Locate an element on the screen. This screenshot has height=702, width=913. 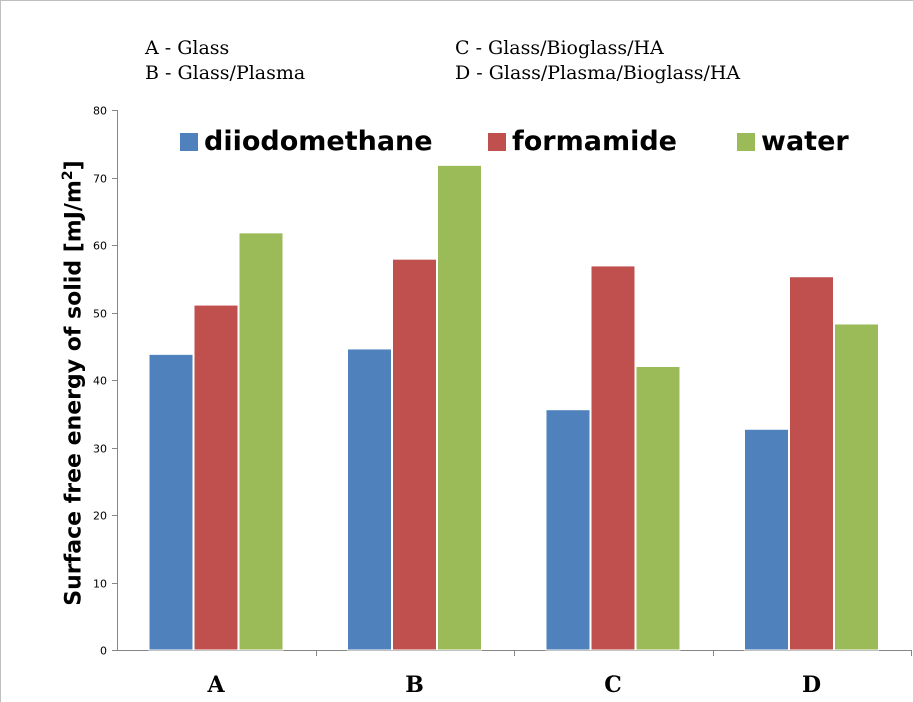
legend-item-formamide: formamide is located at coordinates (582, 141).